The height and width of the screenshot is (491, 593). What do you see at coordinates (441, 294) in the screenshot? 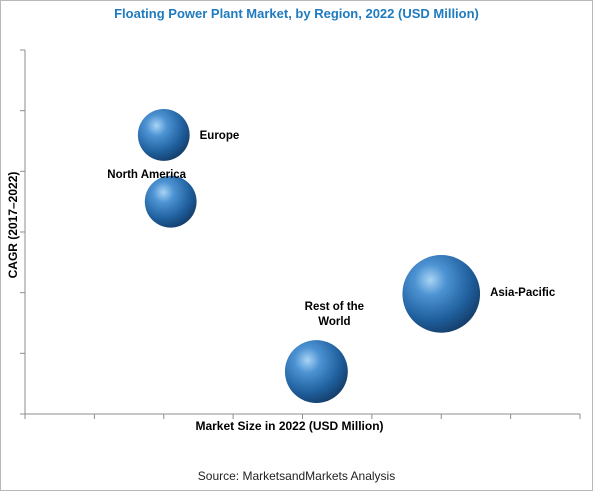
I see `bubble-asia-pacific` at bounding box center [441, 294].